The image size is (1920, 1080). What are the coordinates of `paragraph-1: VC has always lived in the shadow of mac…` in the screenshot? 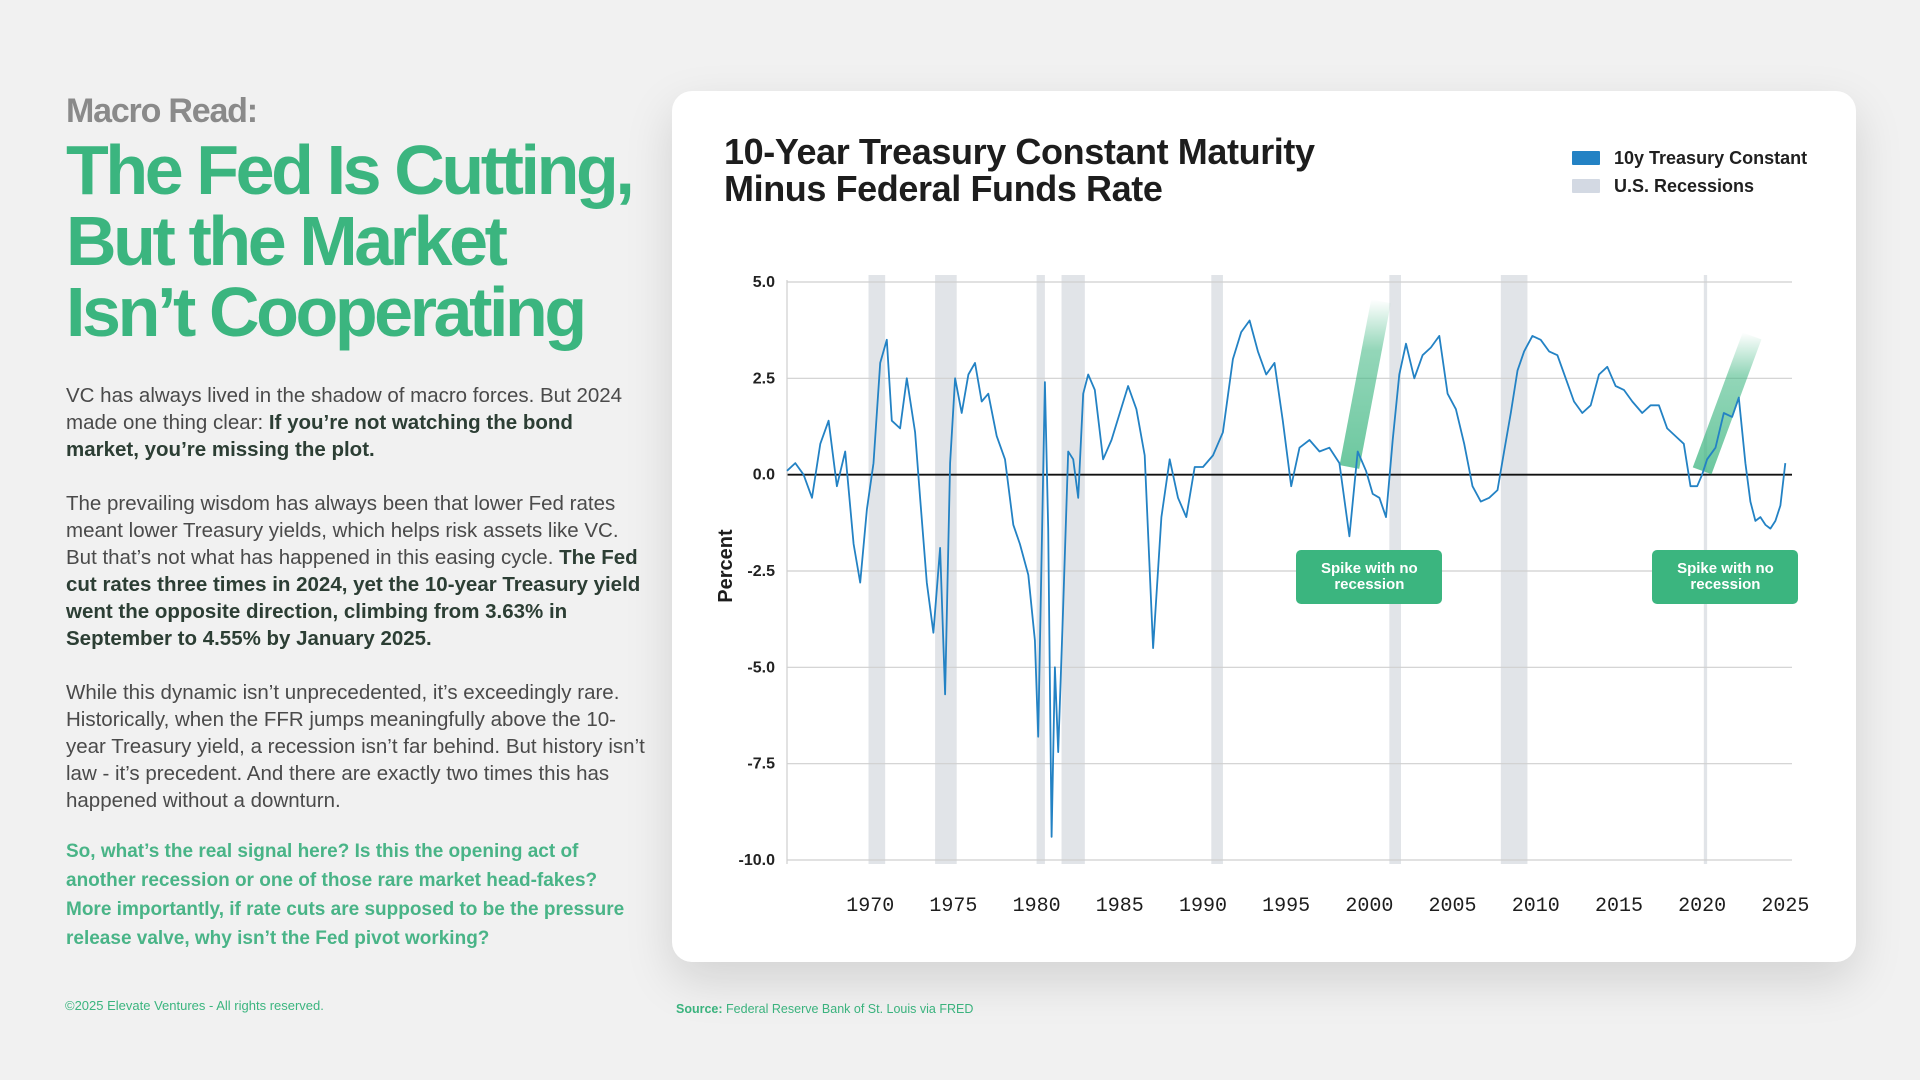 It's located at (356, 422).